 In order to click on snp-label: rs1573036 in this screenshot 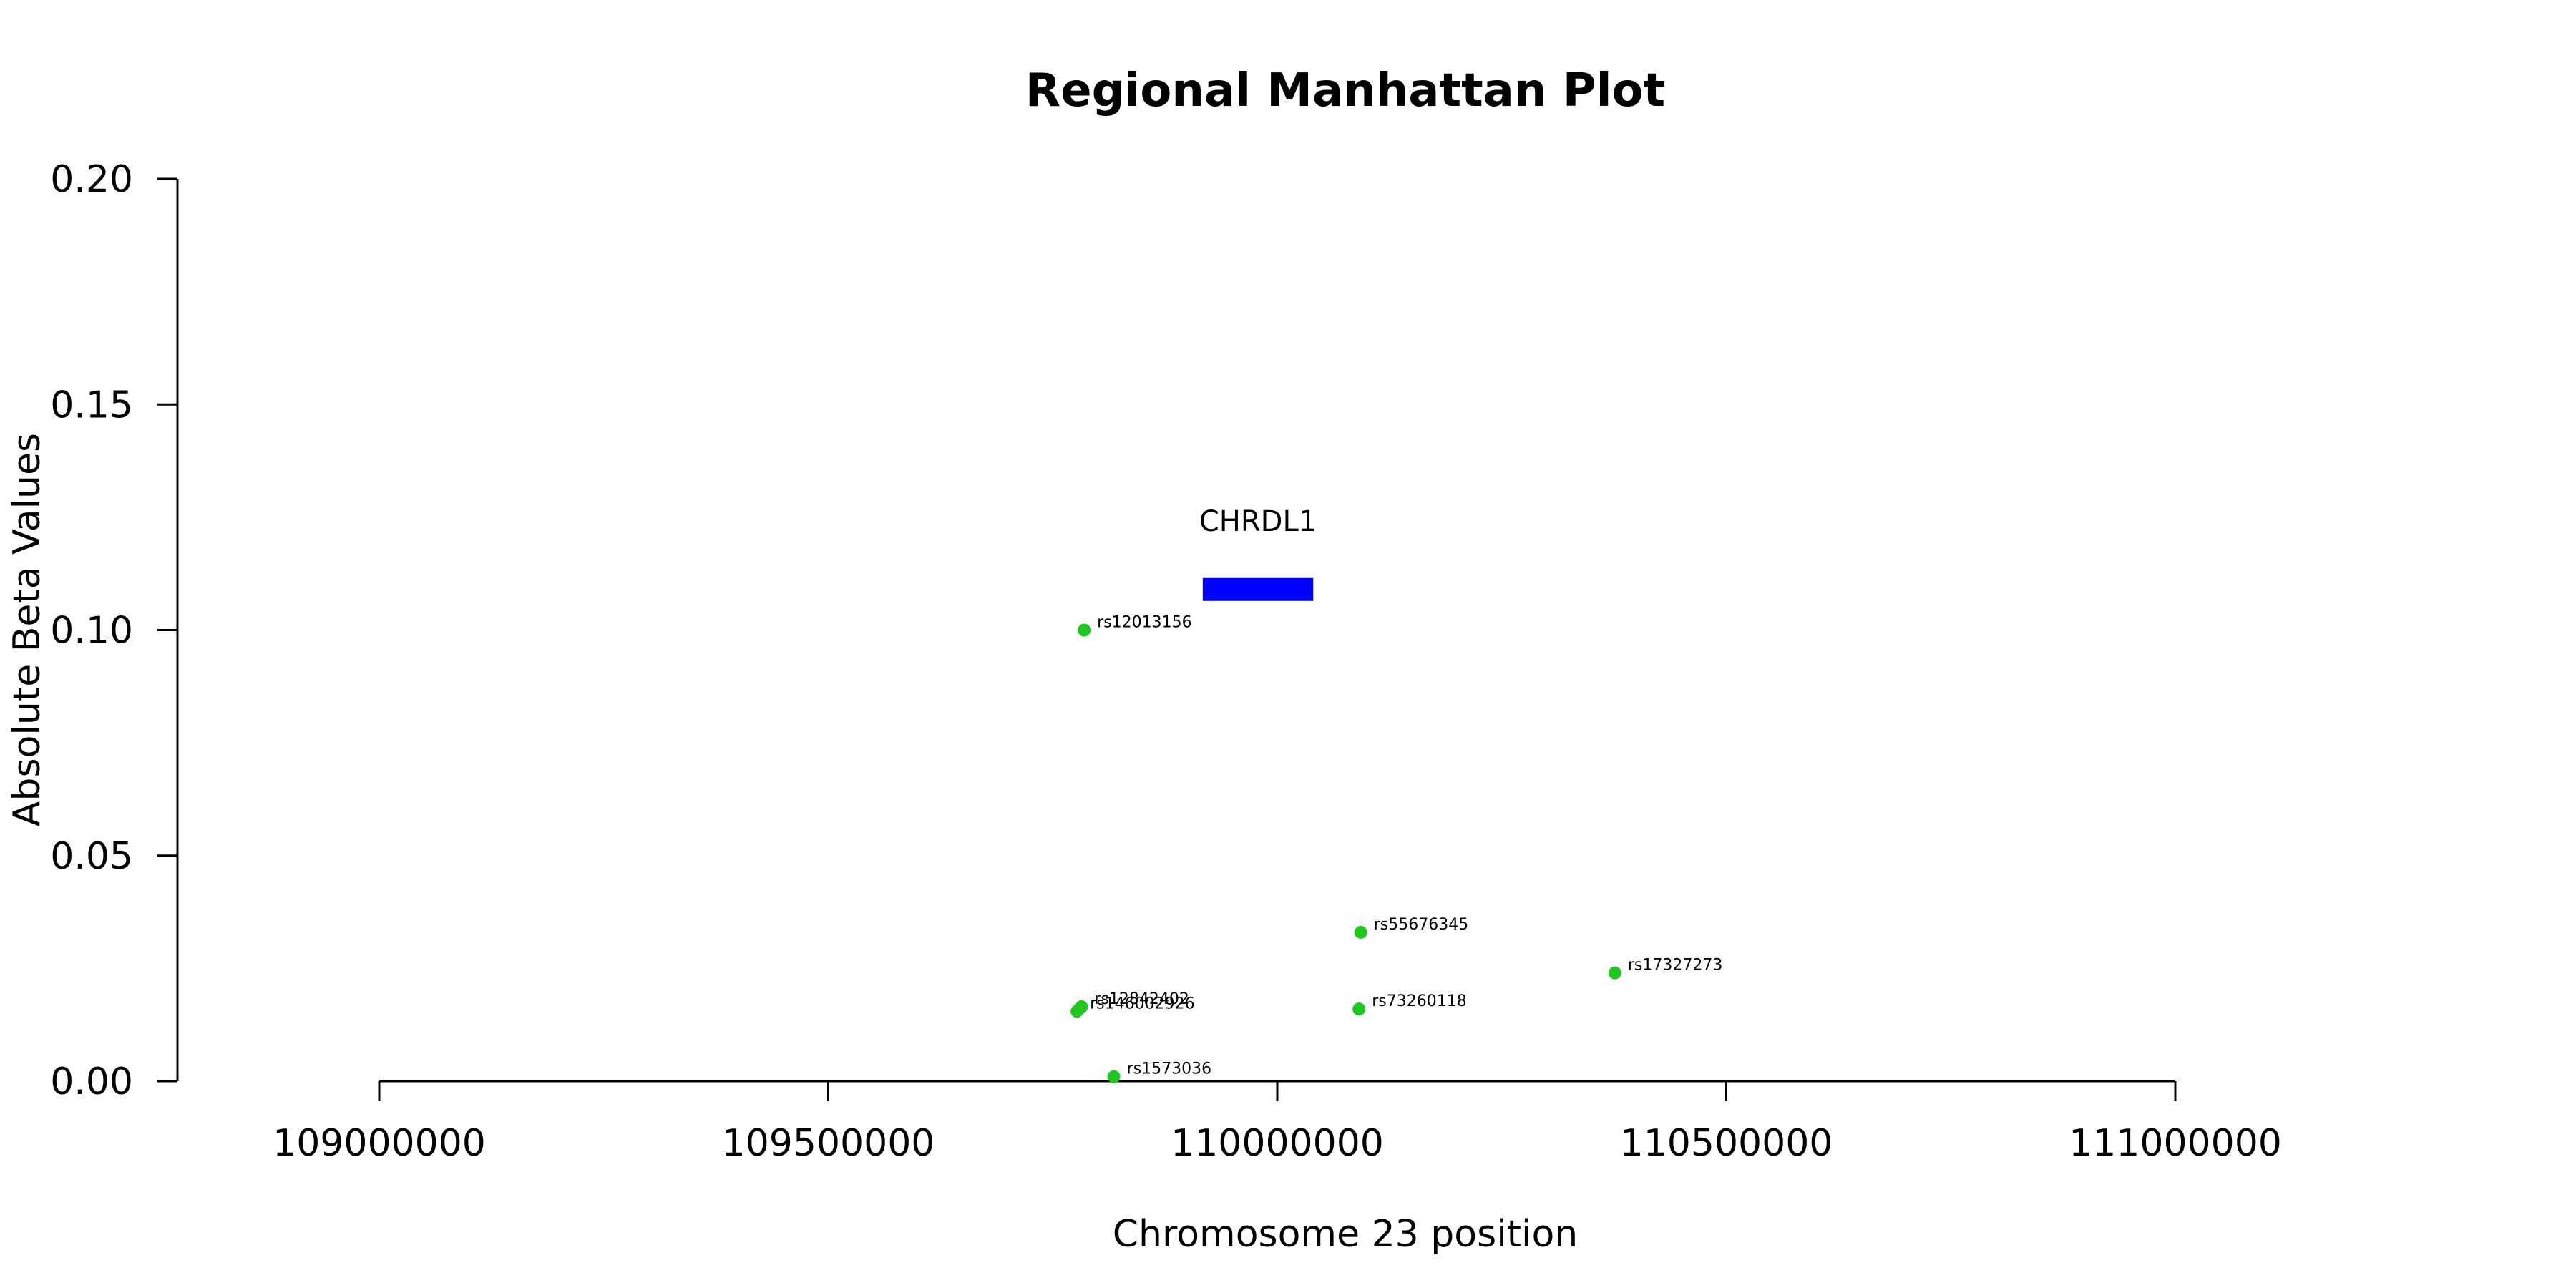, I will do `click(1169, 1069)`.